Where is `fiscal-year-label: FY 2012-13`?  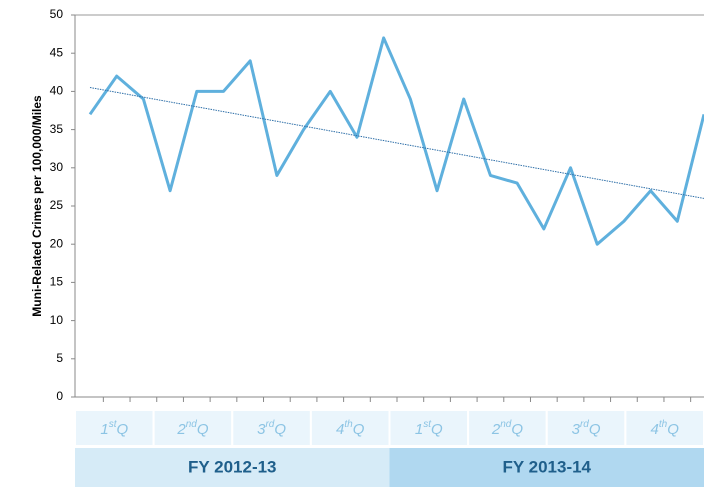
fiscal-year-label: FY 2012-13 is located at coordinates (232, 466).